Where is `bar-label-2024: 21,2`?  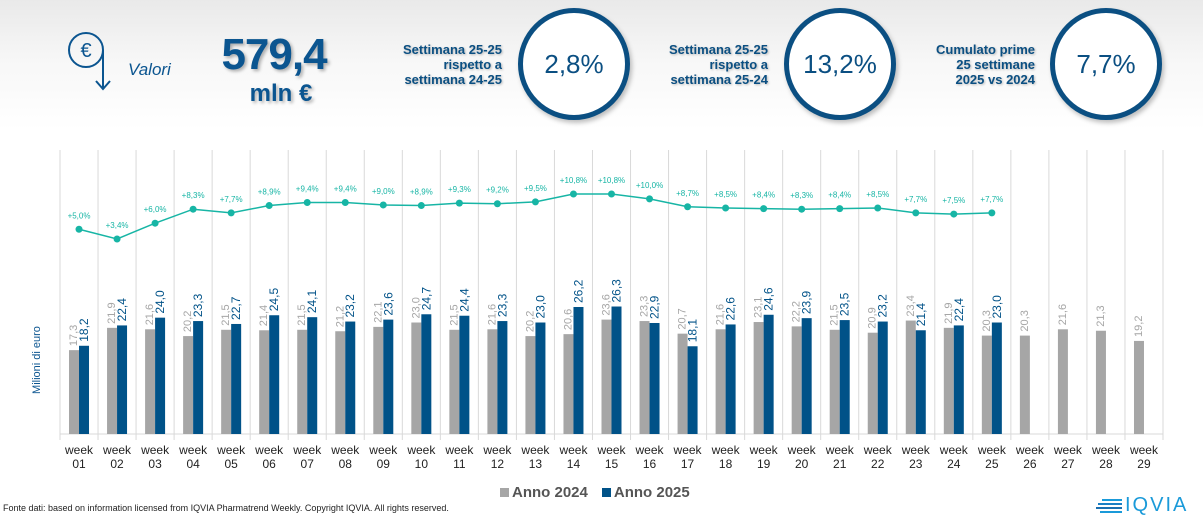
bar-label-2024: 21,2 is located at coordinates (340, 316).